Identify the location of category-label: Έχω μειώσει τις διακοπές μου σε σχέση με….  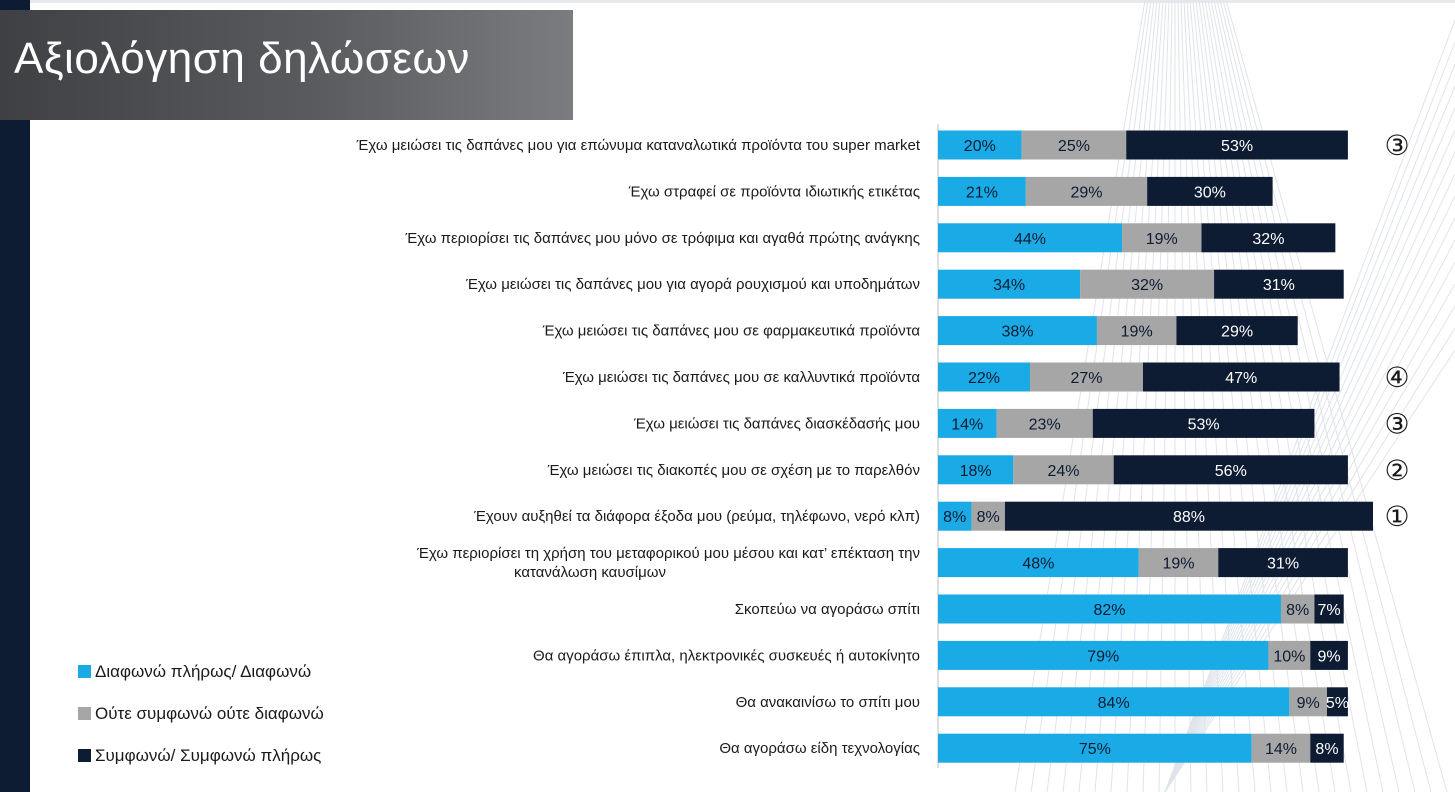
(733, 470).